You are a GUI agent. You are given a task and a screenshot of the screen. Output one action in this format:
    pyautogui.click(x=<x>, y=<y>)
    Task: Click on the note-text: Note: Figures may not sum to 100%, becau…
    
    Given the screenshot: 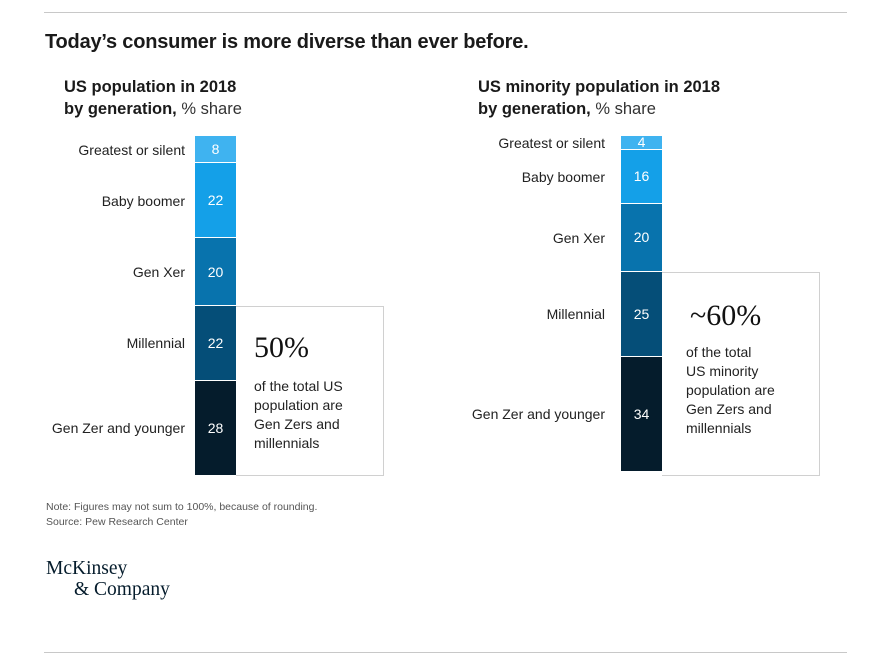 What is the action you would take?
    pyautogui.click(x=182, y=507)
    